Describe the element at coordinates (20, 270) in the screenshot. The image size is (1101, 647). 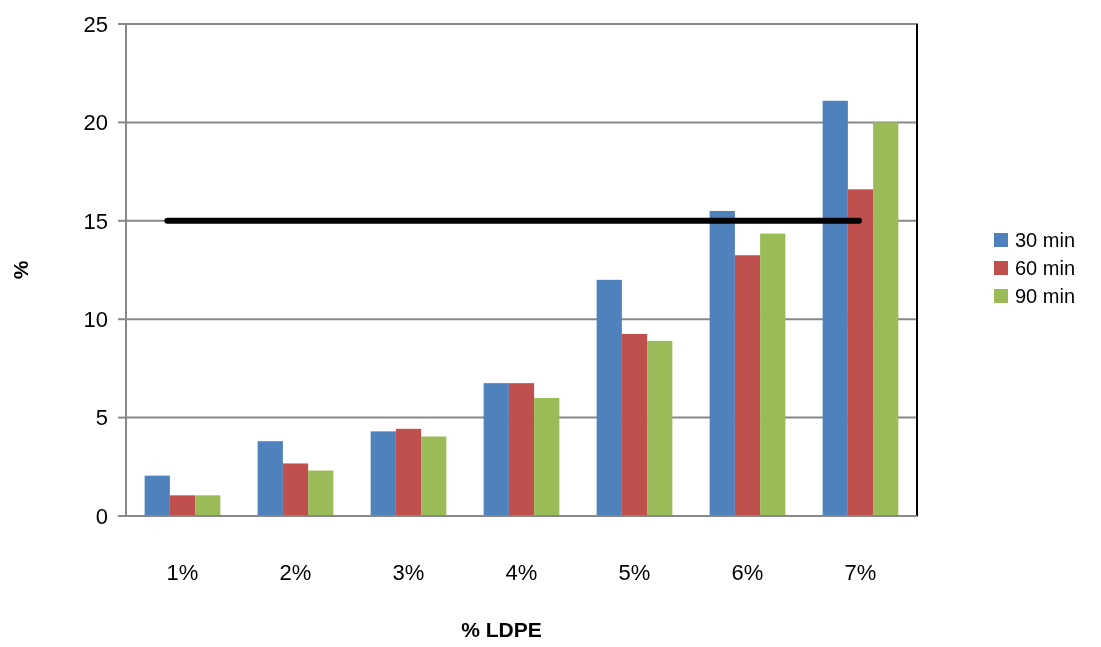
I see `y-axis-title: %` at that location.